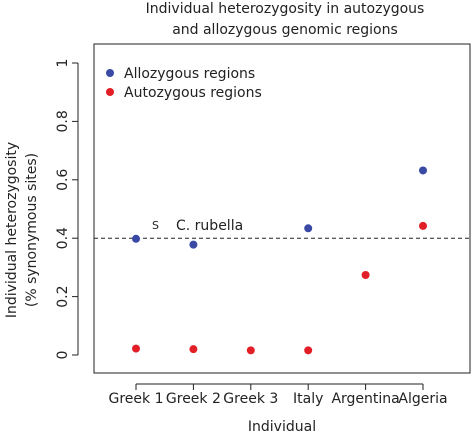 Image resolution: width=472 pixels, height=435 pixels. Describe the element at coordinates (136, 399) in the screenshot. I see `x-tick-label: Greek 1` at that location.